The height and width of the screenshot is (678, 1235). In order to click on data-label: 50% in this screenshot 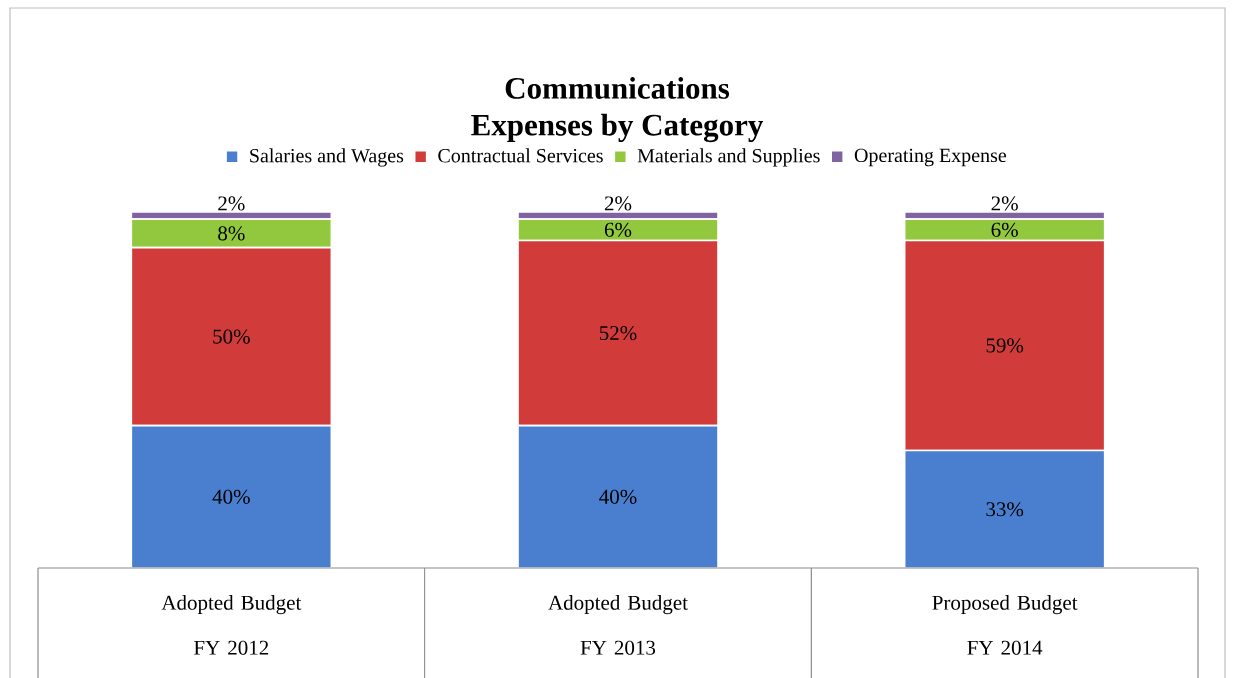, I will do `click(231, 336)`.